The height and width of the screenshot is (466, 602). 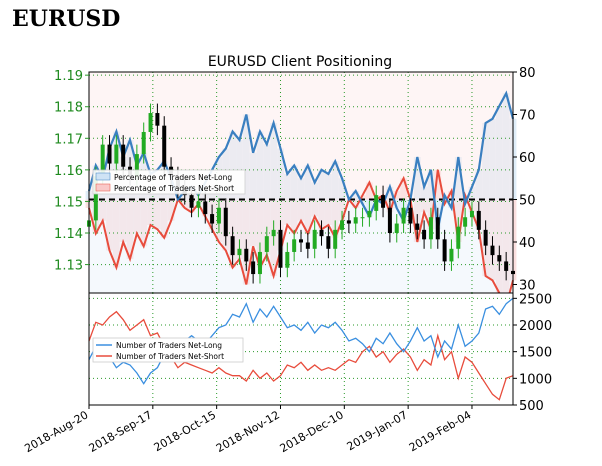 I want to click on x-tick-label: 2019-Jan-07, so click(x=377, y=430).